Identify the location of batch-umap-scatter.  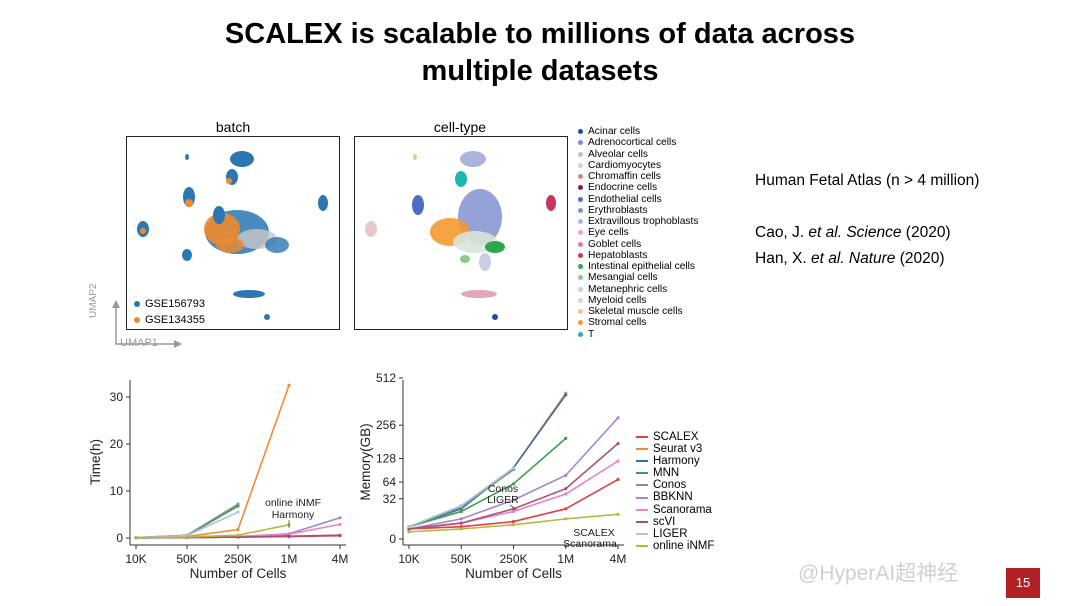
(232, 235).